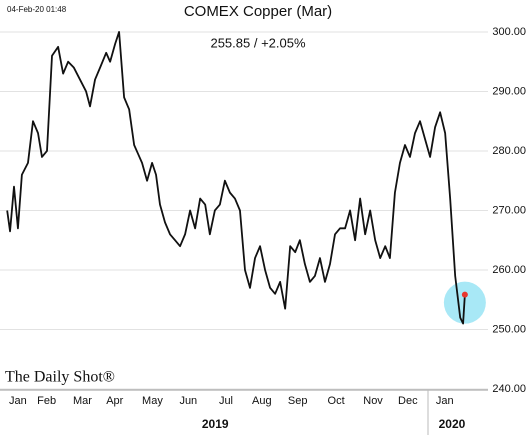 This screenshot has height=435, width=530. I want to click on x-tick-label: Nov, so click(373, 401).